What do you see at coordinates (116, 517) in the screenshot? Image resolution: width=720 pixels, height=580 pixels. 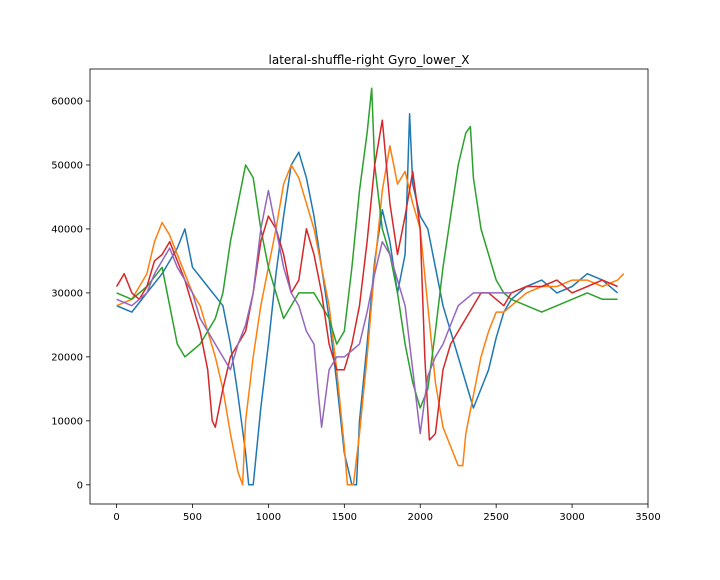 I see `x-tick-label: 0` at bounding box center [116, 517].